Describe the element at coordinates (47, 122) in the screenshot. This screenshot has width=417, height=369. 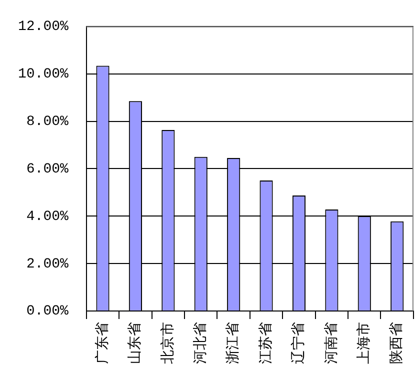
I see `y-tick-label: 8.00%` at that location.